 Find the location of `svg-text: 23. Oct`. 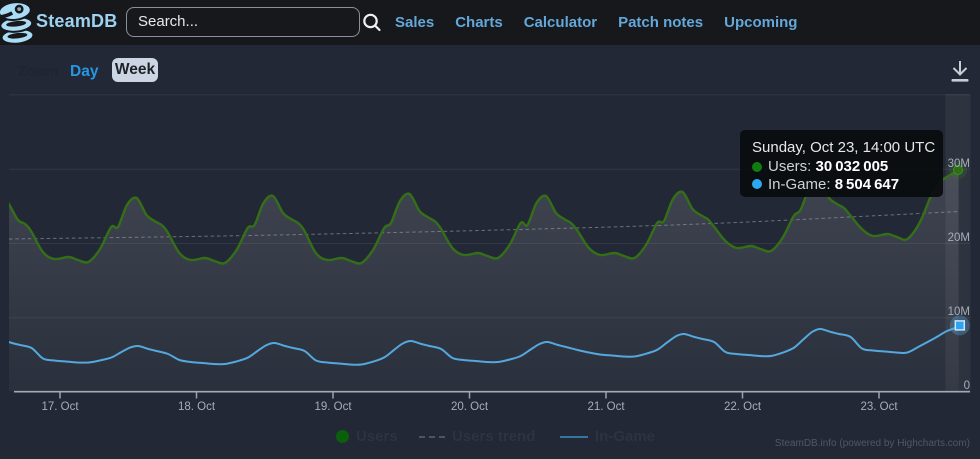

svg-text: 23. Oct is located at coordinates (879, 407).